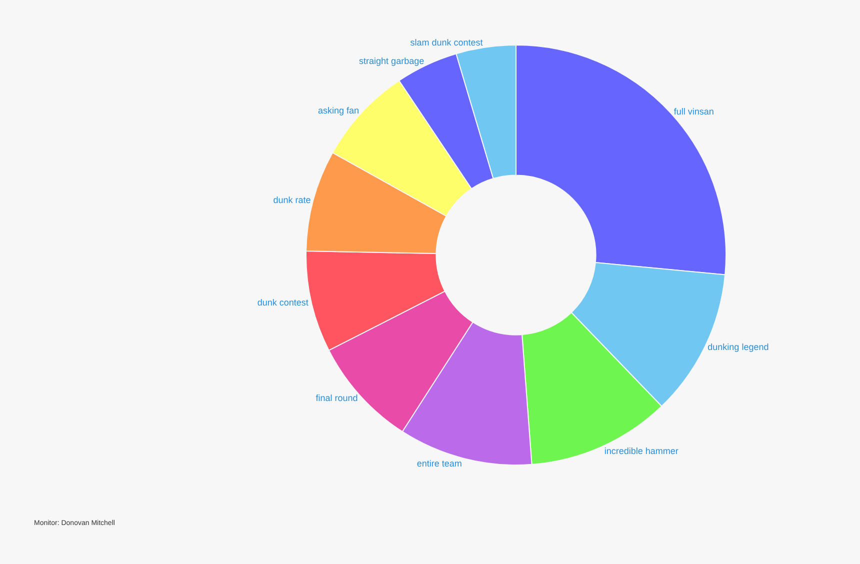  Describe the element at coordinates (439, 463) in the screenshot. I see `slice-label: entire team` at that location.